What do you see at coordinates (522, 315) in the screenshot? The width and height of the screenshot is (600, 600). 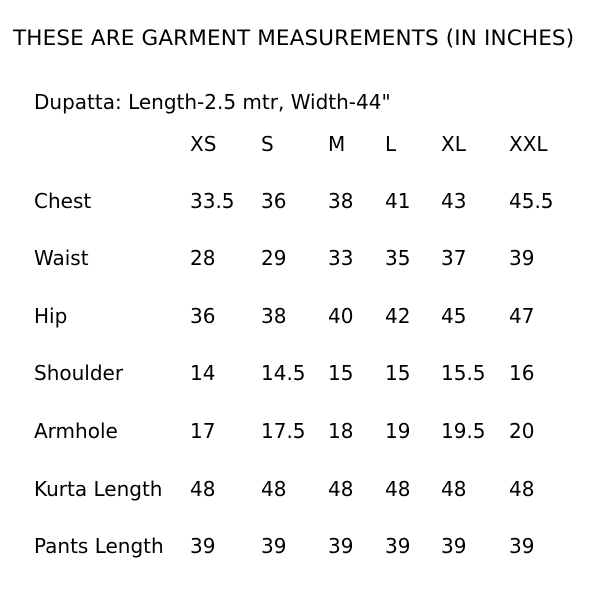 I see `table-cell: 47` at bounding box center [522, 315].